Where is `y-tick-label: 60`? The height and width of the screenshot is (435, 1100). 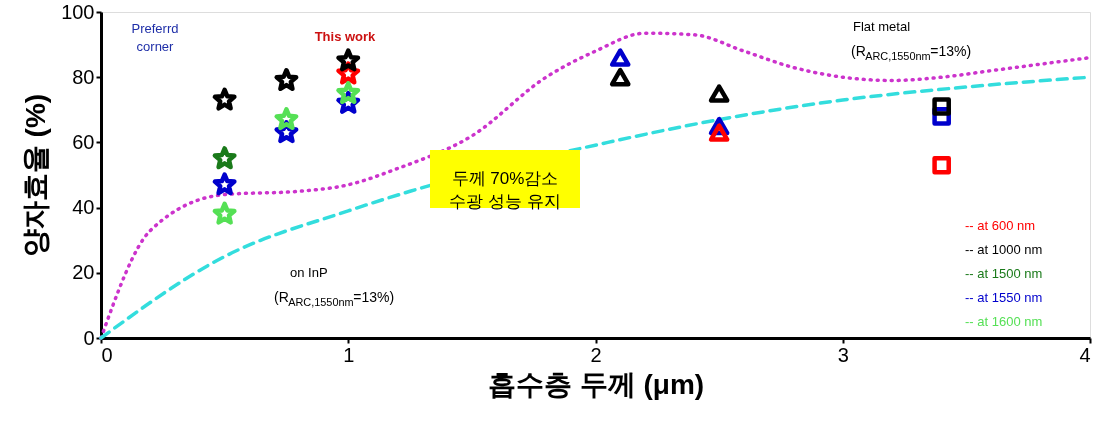
y-tick-label: 60 is located at coordinates (83, 141).